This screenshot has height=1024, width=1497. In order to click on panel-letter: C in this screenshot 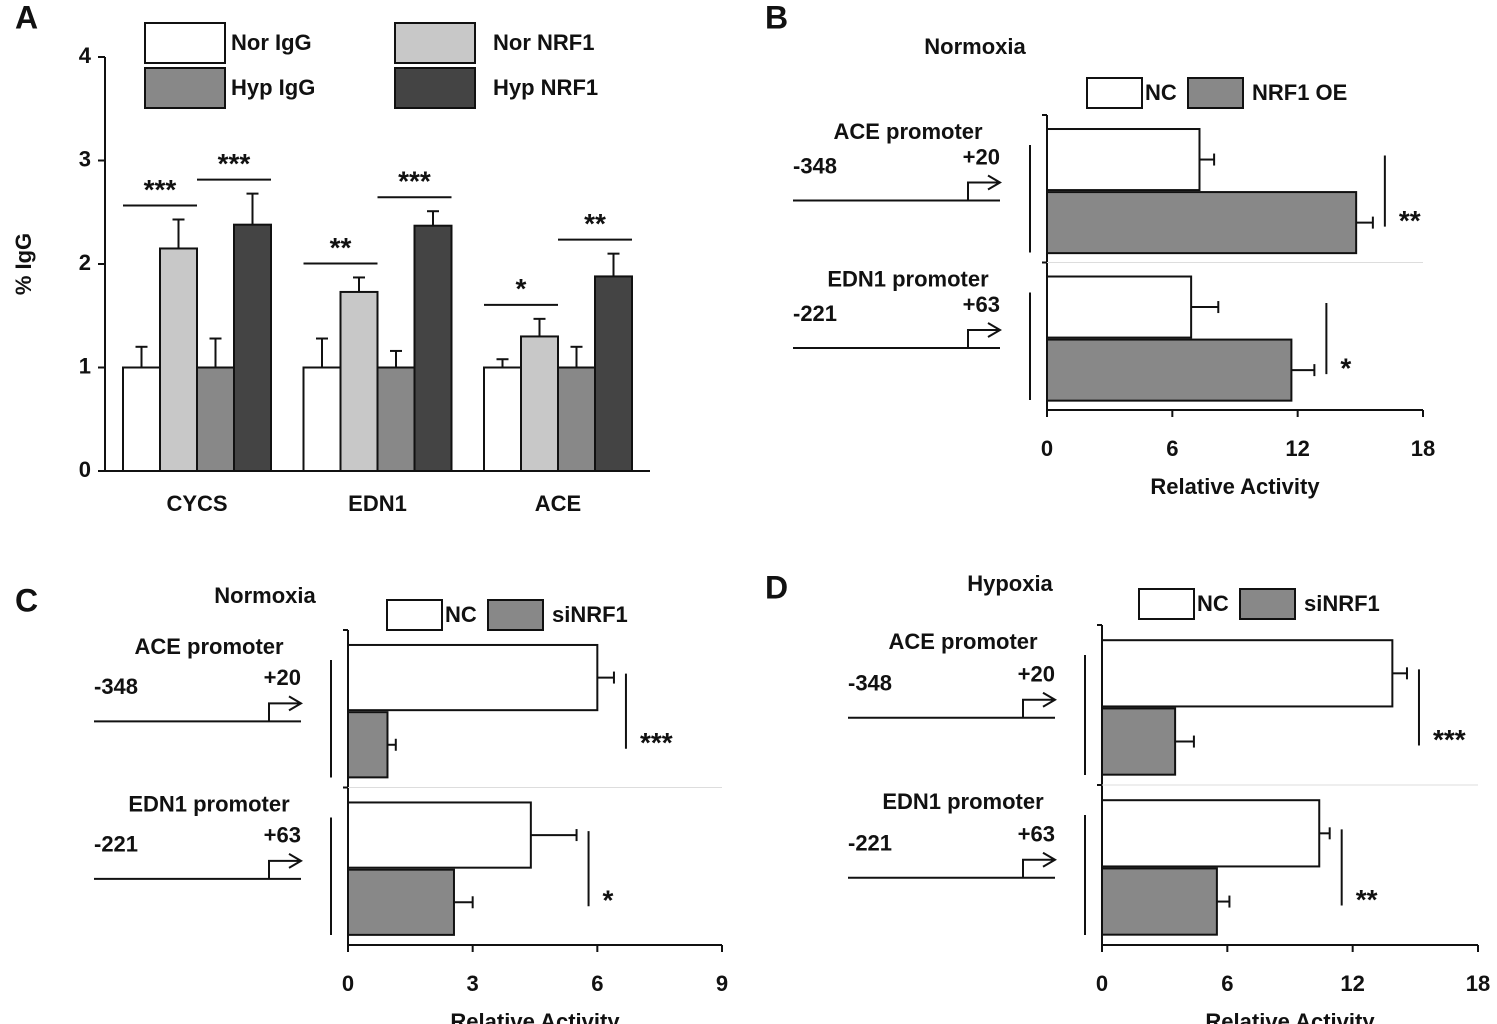, I will do `click(26, 600)`.